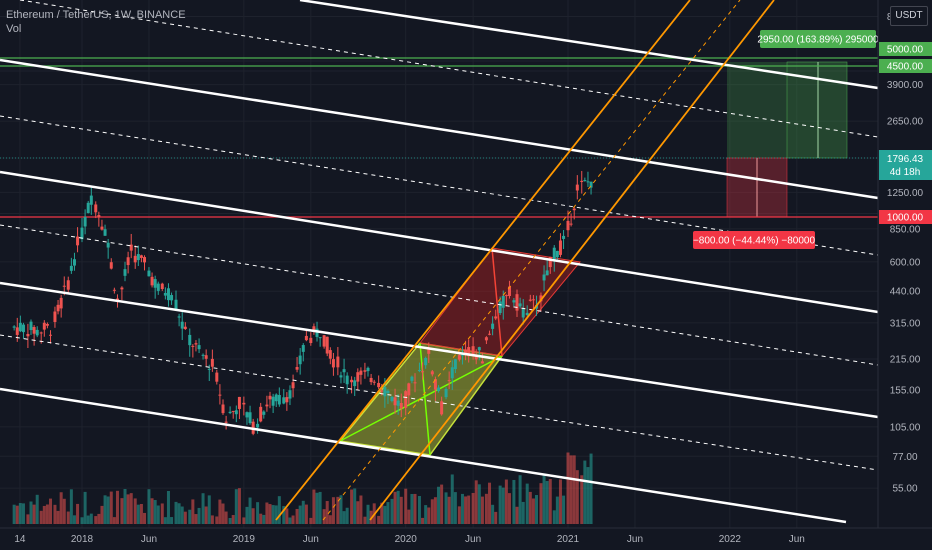 This screenshot has width=932, height=550. What do you see at coordinates (905, 165) in the screenshot?
I see `current-price-badge` at bounding box center [905, 165].